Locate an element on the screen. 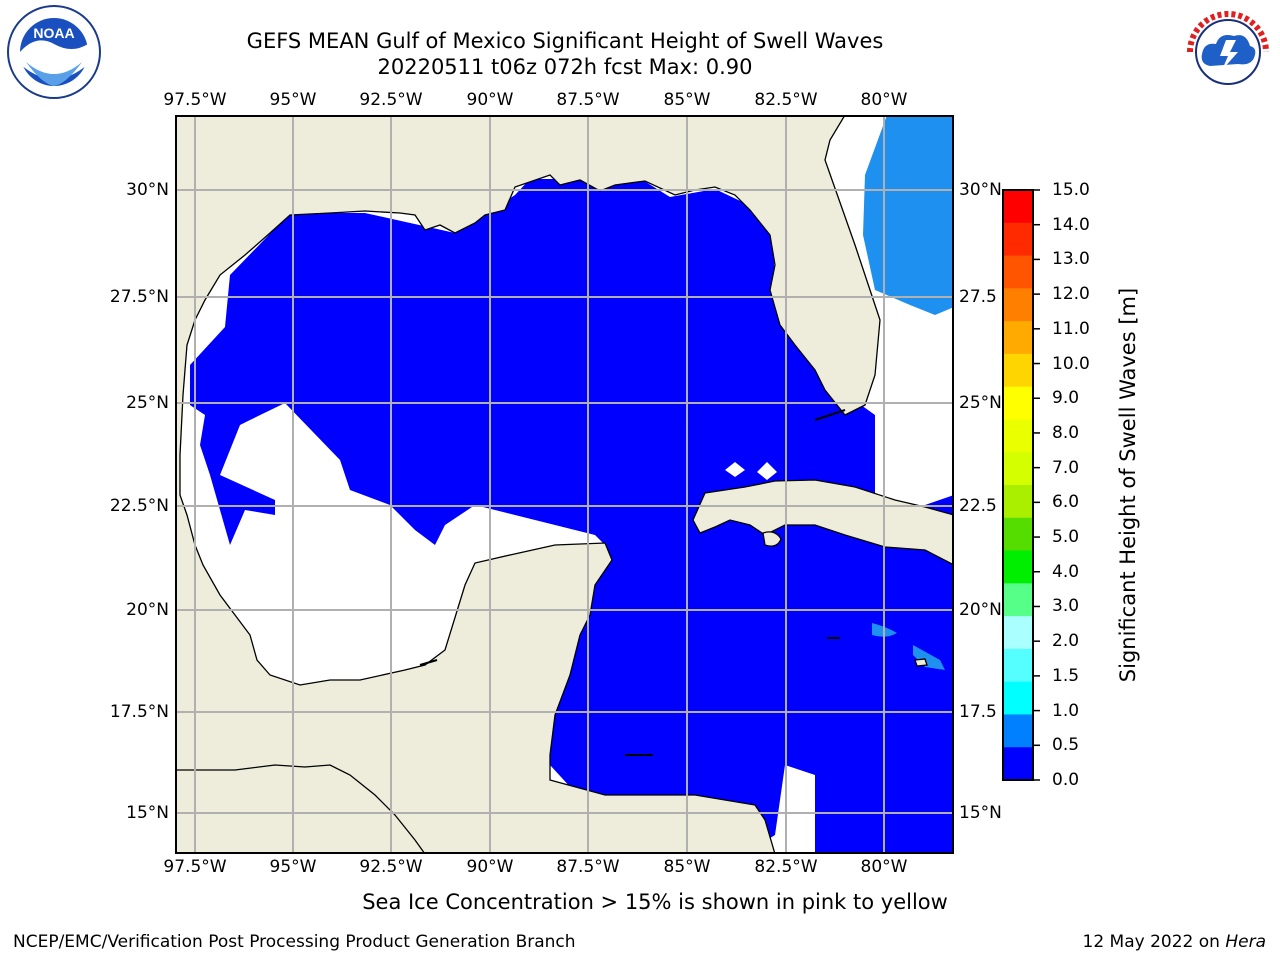 This screenshot has width=1280, height=960. footer-date: 12 May 2022 on Hera is located at coordinates (1175, 942).